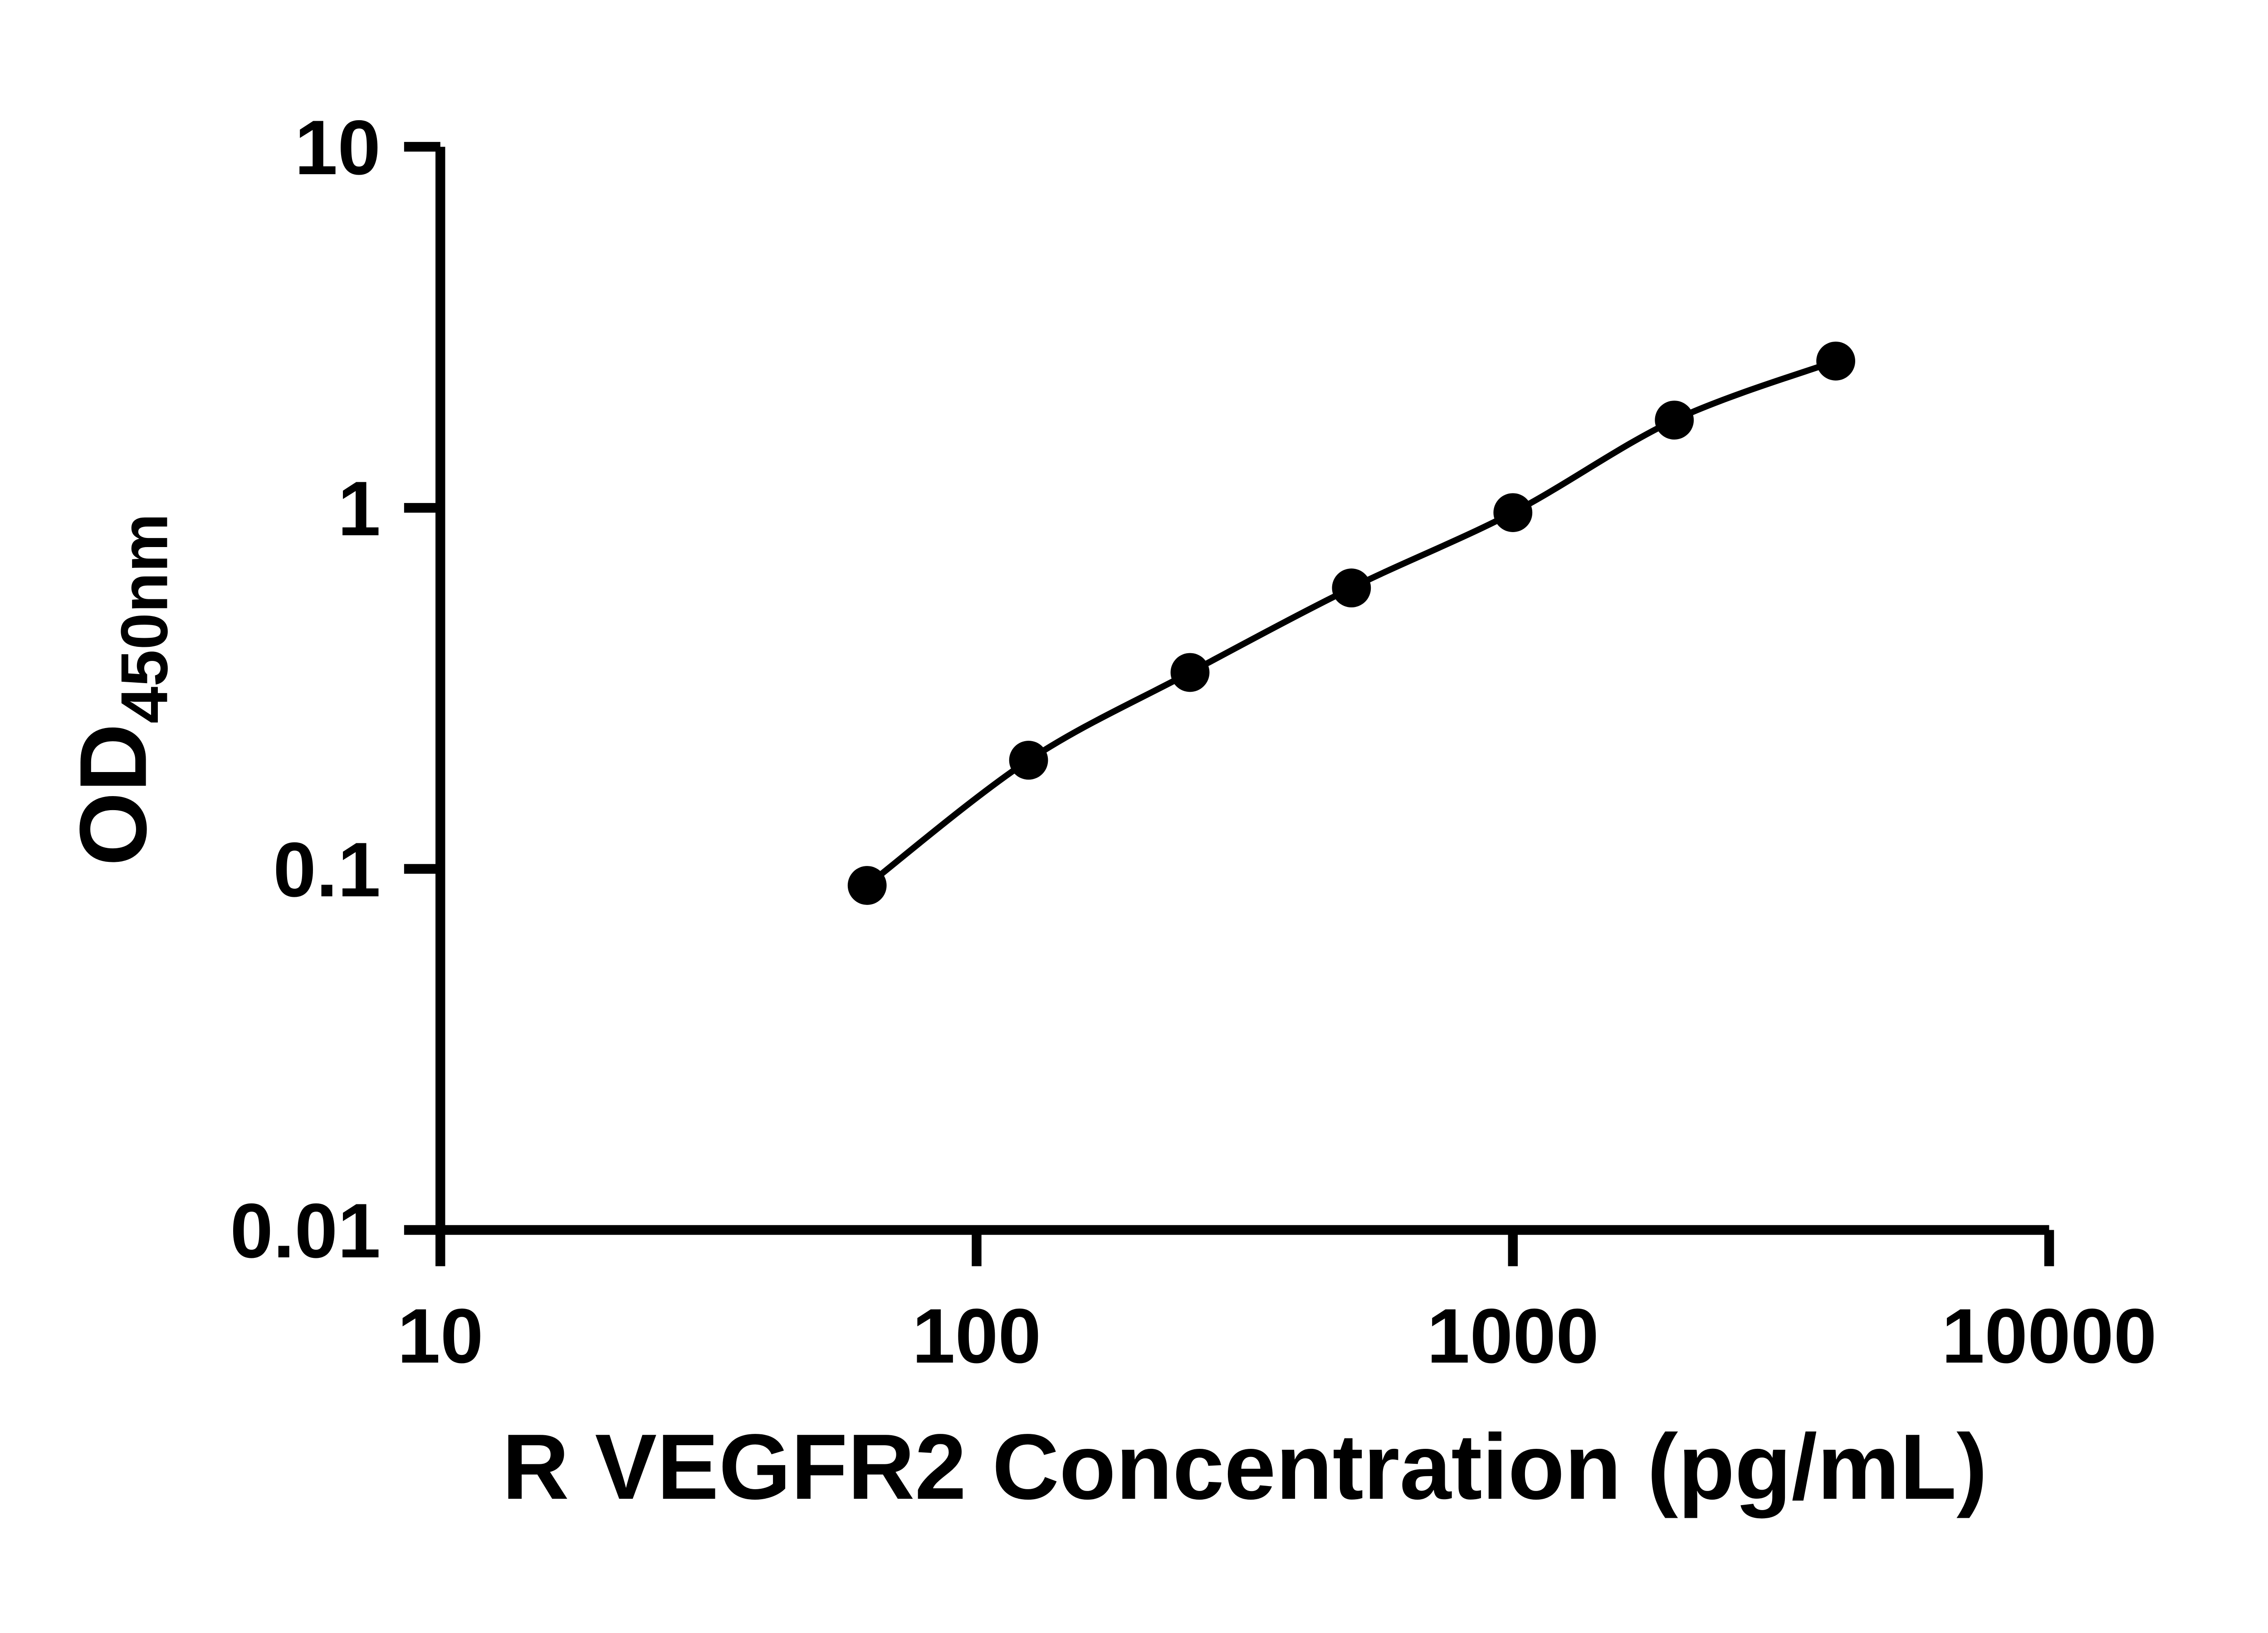 This screenshot has width=2268, height=1633. Describe the element at coordinates (1513, 1336) in the screenshot. I see `x-tick-label: 1000` at that location.